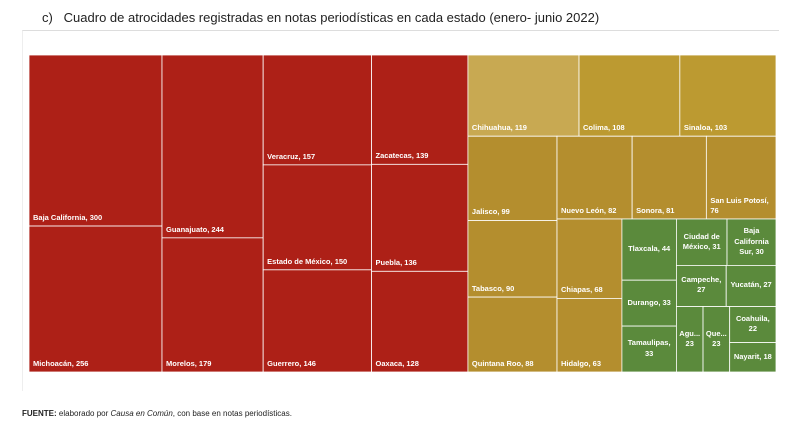 The image size is (800, 445). I want to click on cell-label-box: Tlaxcala, 44, so click(649, 248).